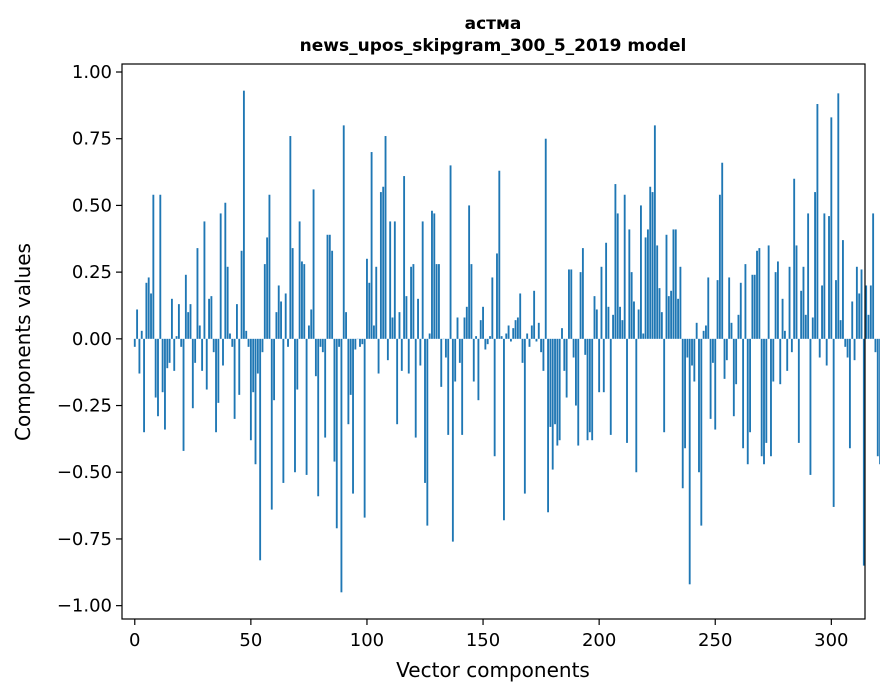  What do you see at coordinates (84, 606) in the screenshot?
I see `y-tick-label: −1.00` at bounding box center [84, 606].